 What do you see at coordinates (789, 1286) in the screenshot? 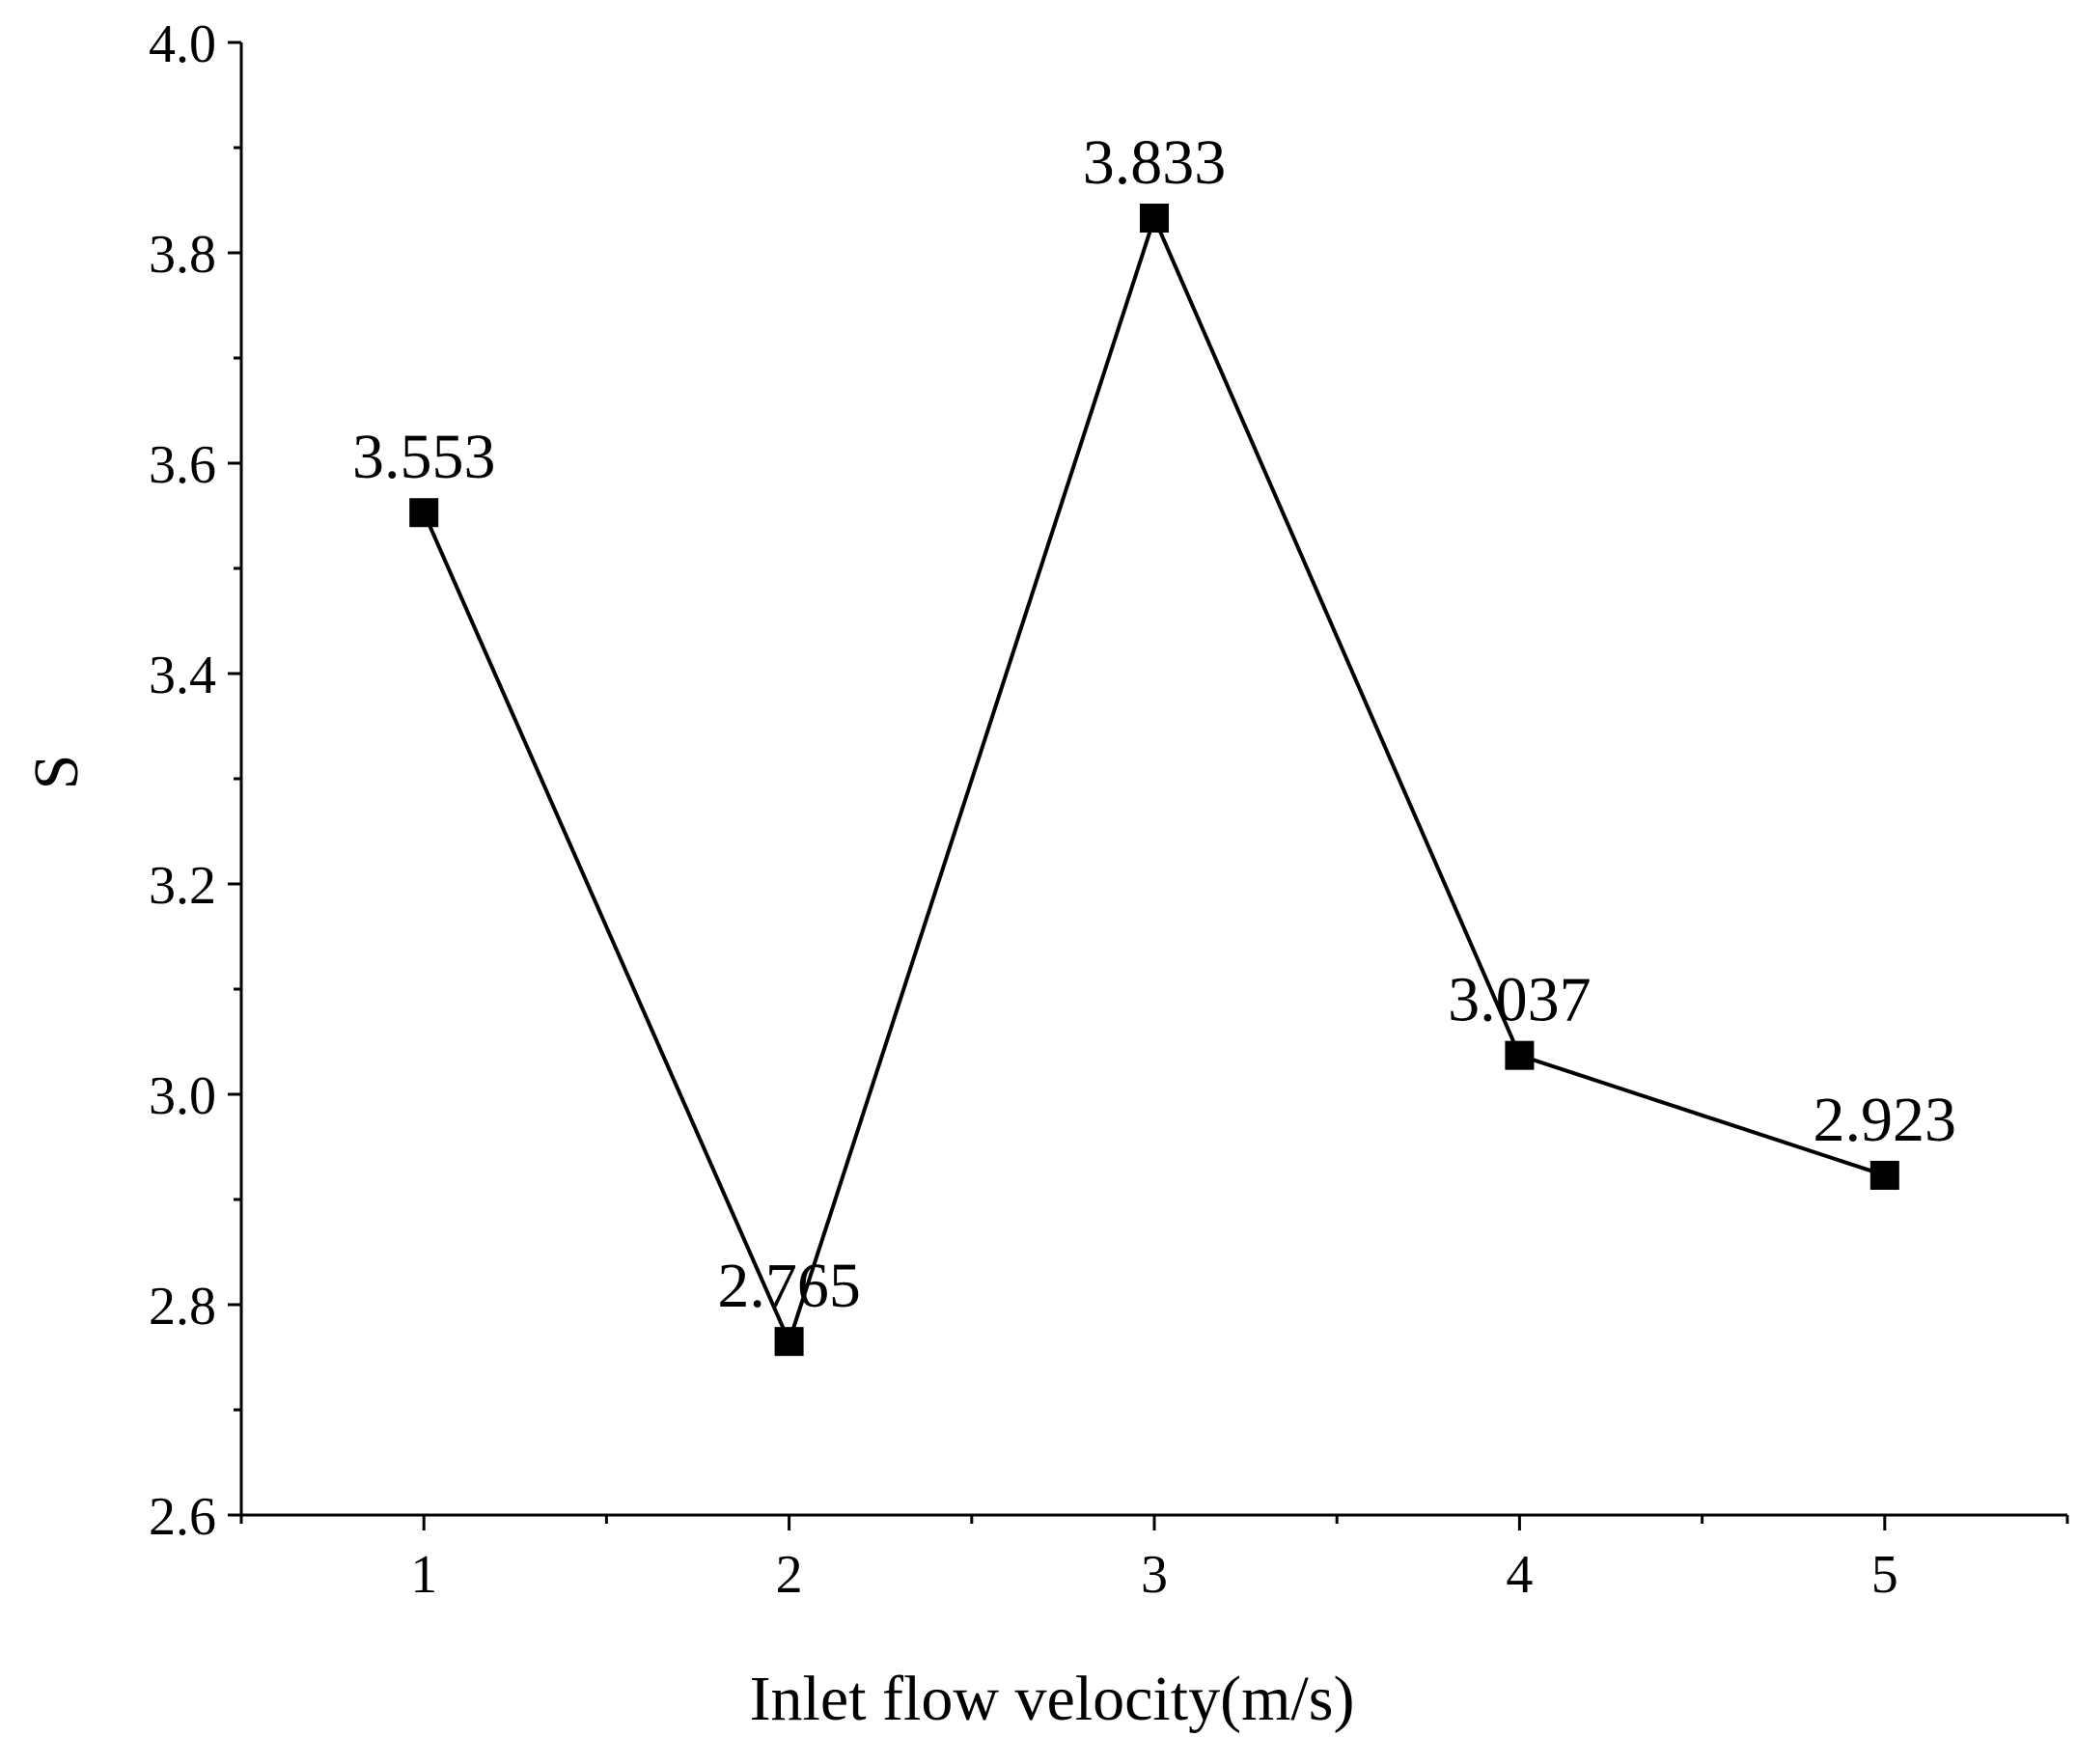
I see `data-label: 2.765` at bounding box center [789, 1286].